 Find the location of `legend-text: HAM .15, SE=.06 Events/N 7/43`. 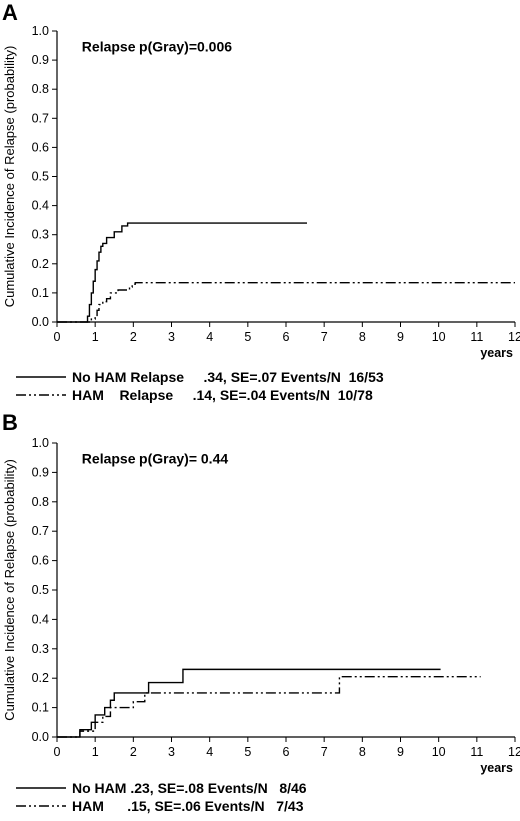

legend-text: HAM .15, SE=.06 Events/N 7/43 is located at coordinates (188, 806).